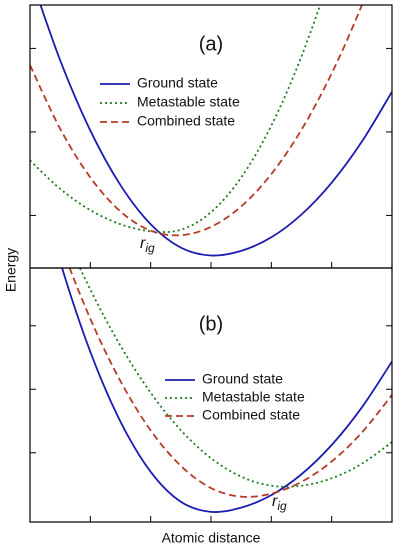 The height and width of the screenshot is (550, 400). Describe the element at coordinates (211, 538) in the screenshot. I see `x-axis-label: Atomic distance` at that location.